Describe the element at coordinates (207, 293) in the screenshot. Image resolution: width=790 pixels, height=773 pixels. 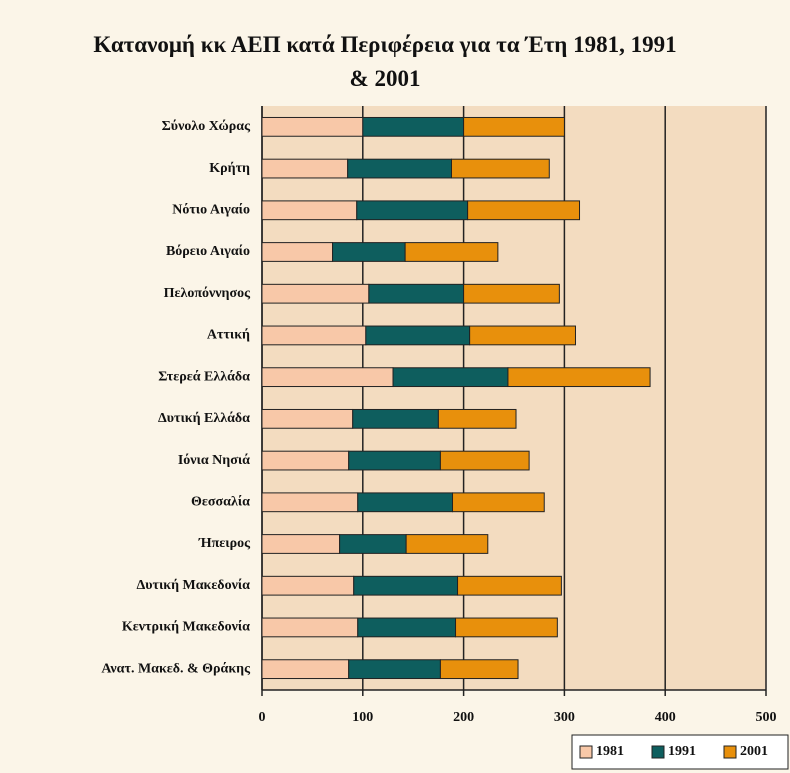
I see `y-tick-label: Πελοπόννησος` at that location.